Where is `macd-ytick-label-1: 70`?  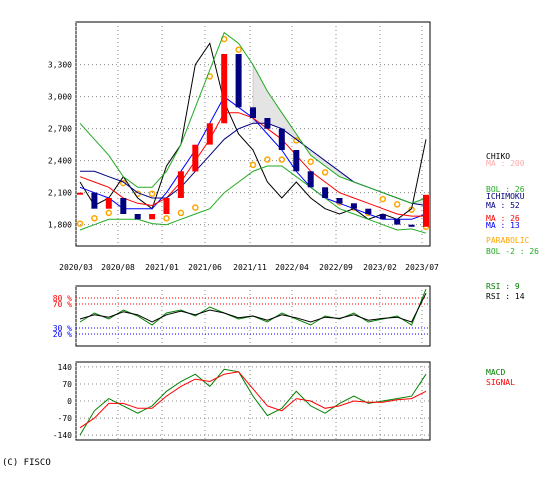 macd-ytick-label-1: 70 is located at coordinates (67, 384).